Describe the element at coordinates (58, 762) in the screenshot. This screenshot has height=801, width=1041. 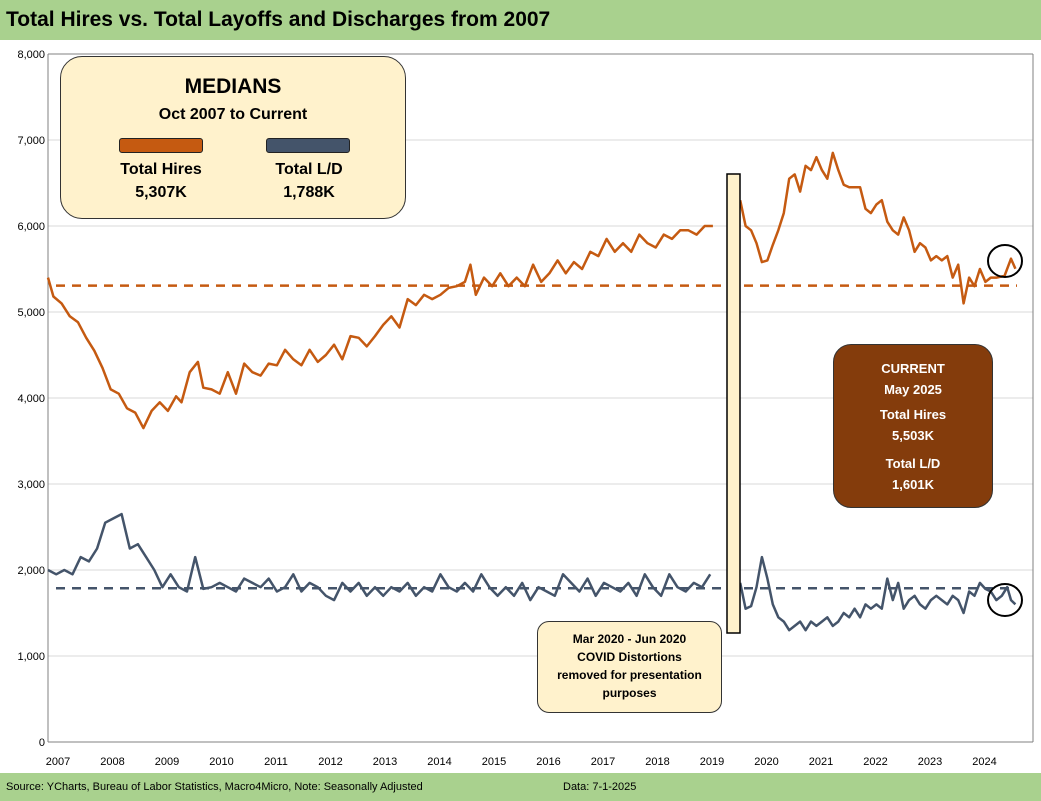
I see `x-tick-label: 2007` at that location.